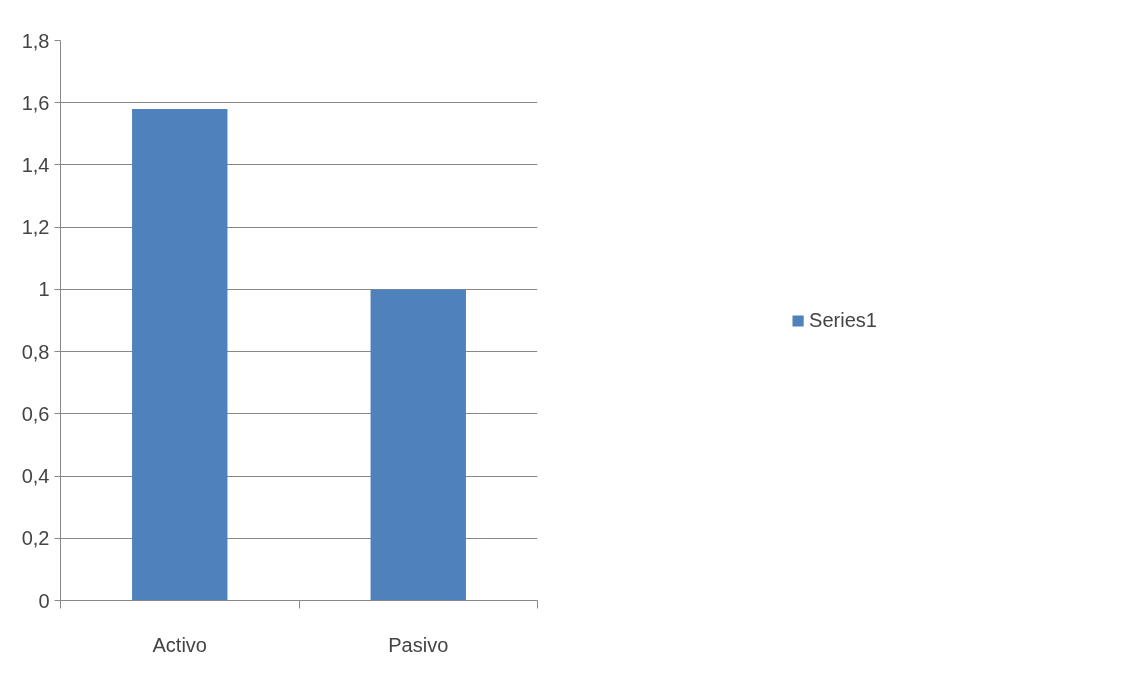 This screenshot has width=1145, height=677. I want to click on y-tick-label: 1,4, so click(35, 164).